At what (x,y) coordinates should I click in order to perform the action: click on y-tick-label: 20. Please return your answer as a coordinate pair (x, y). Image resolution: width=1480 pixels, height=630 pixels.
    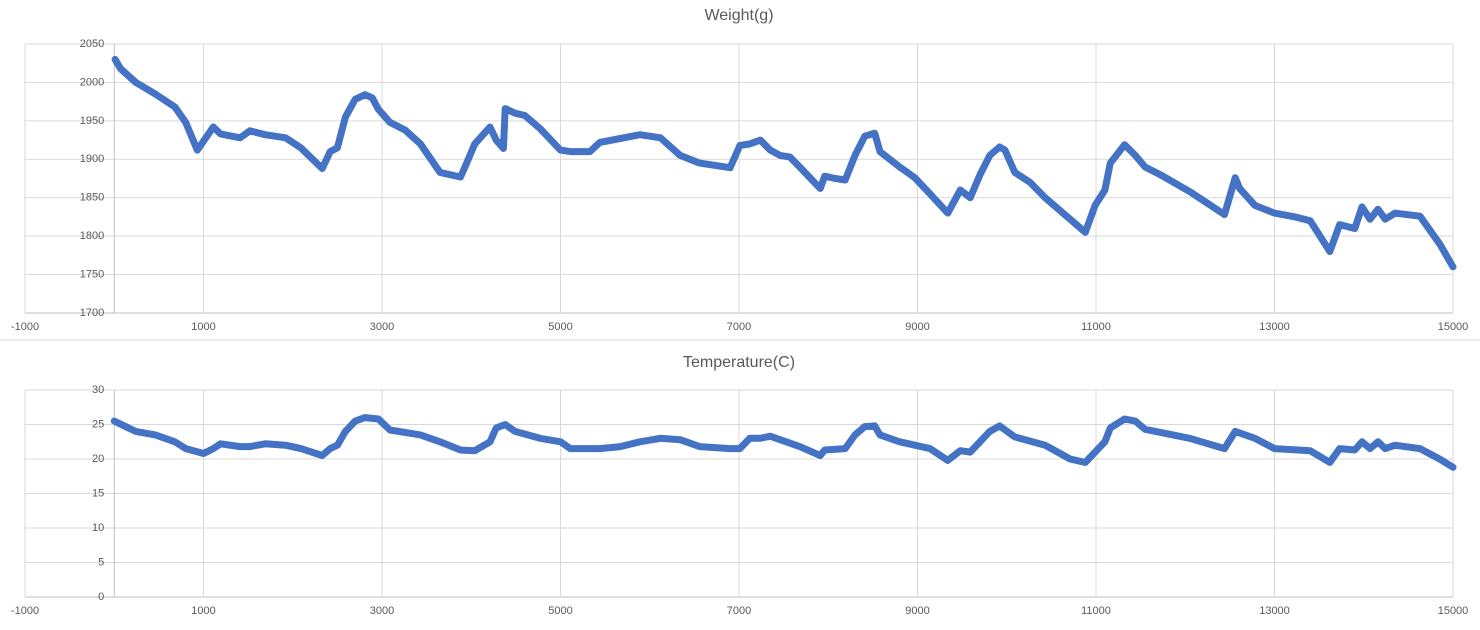
    Looking at the image, I should click on (98, 459).